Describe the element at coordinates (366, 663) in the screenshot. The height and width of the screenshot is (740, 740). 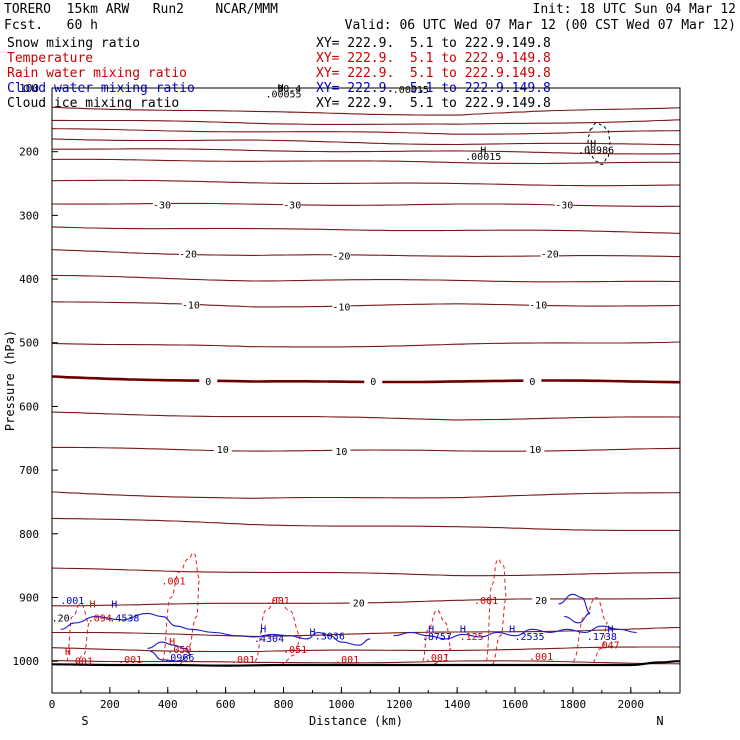
I see `terrain-surface-line` at that location.